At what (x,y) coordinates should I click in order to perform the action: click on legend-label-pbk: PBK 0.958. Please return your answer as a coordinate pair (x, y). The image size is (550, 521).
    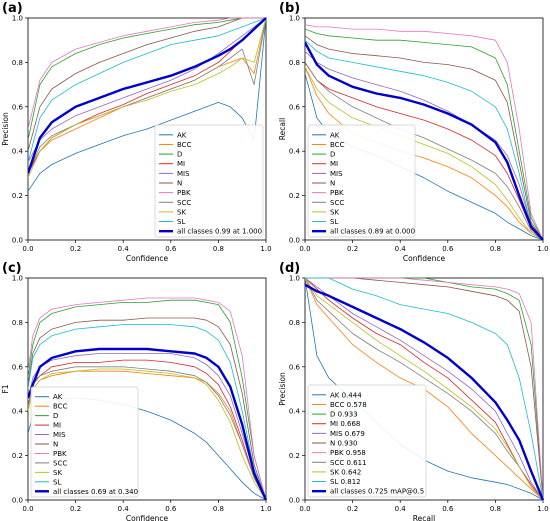
    Looking at the image, I should click on (348, 453).